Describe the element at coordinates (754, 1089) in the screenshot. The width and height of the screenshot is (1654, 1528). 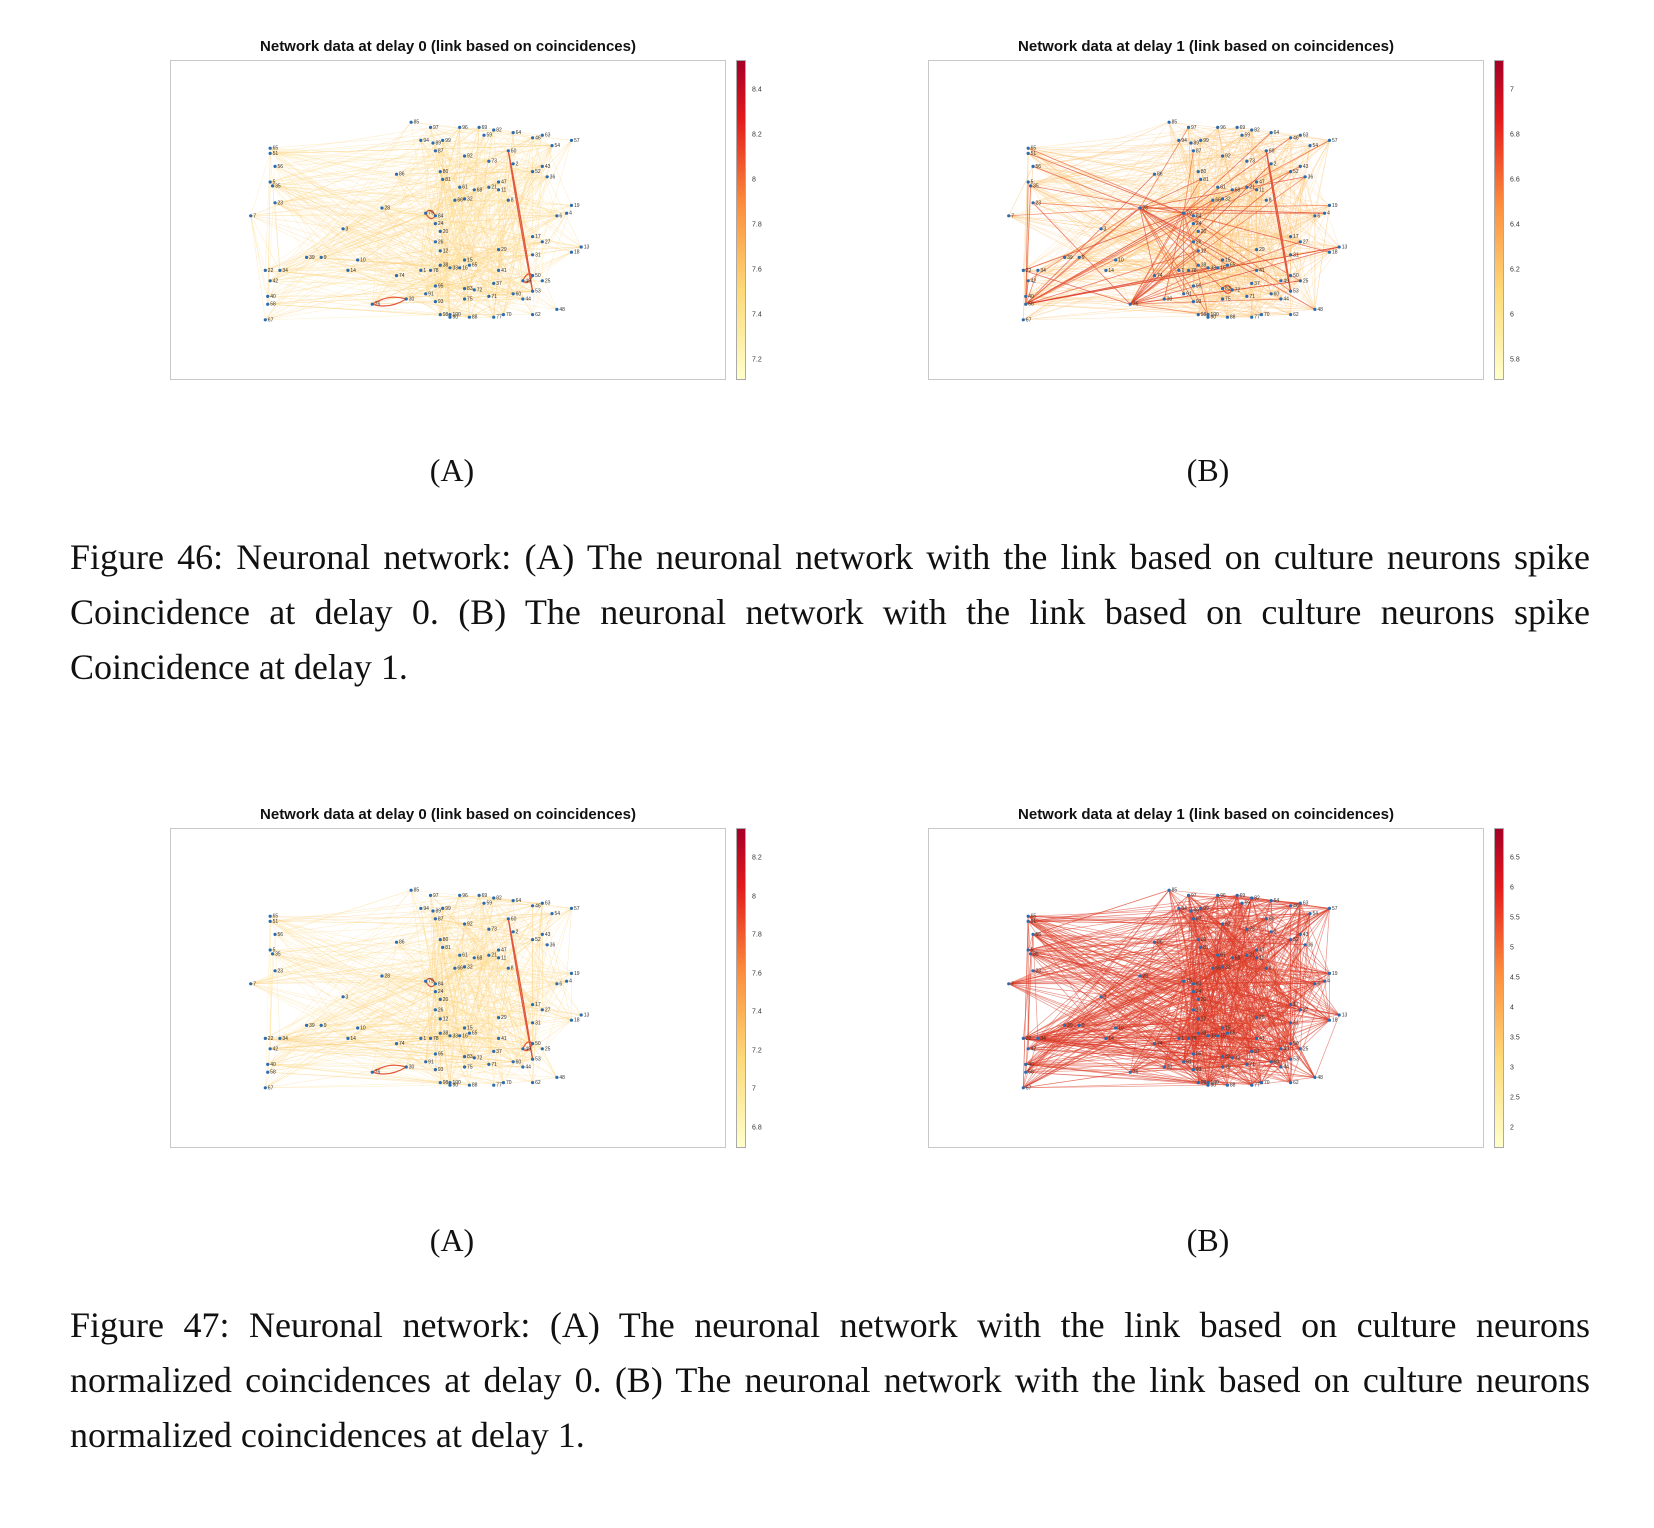
I see `colorbar-tick-label: 7` at that location.